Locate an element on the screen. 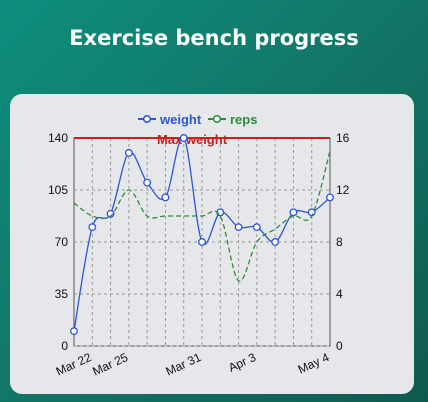 The image size is (428, 402). y-right-tick-label: 0 is located at coordinates (339, 346).